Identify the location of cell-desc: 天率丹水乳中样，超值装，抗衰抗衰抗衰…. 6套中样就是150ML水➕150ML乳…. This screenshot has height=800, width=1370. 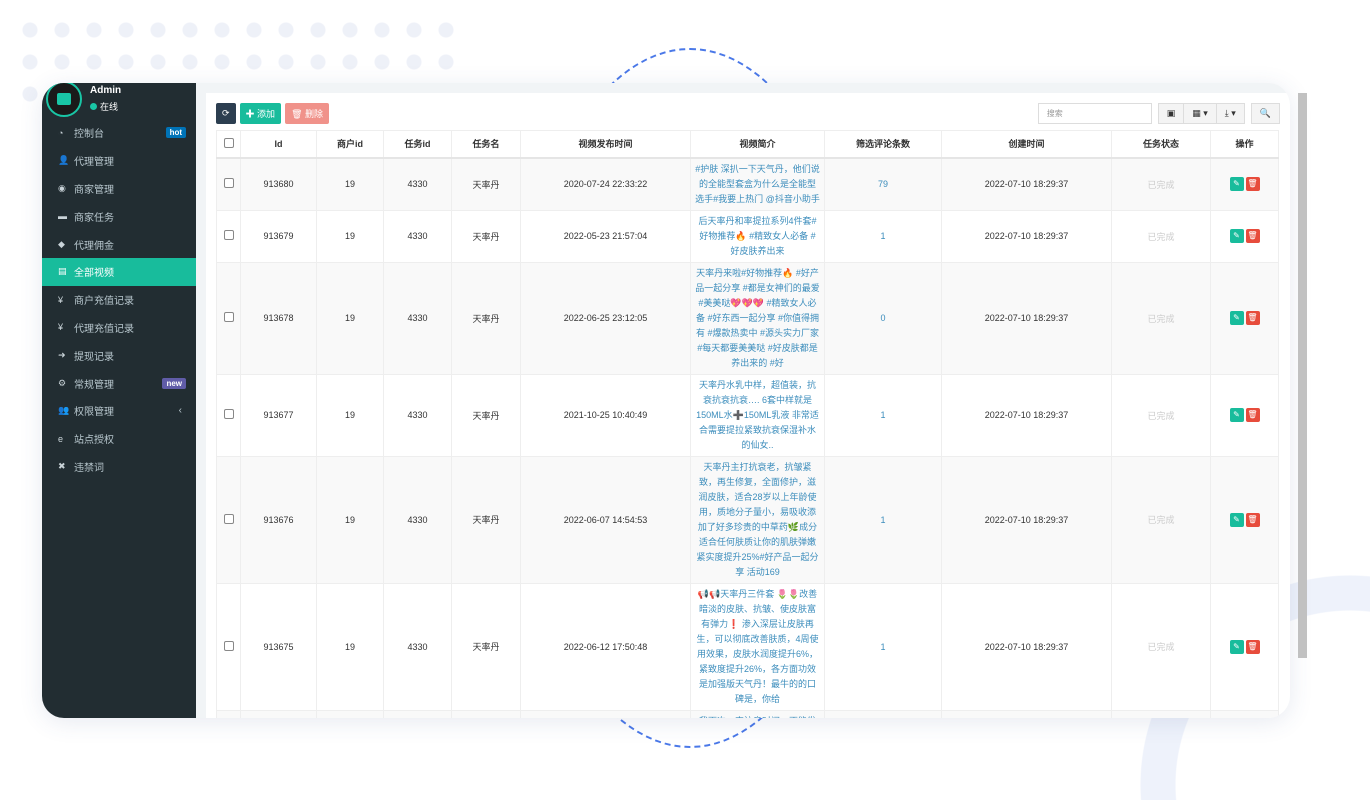
(757, 415).